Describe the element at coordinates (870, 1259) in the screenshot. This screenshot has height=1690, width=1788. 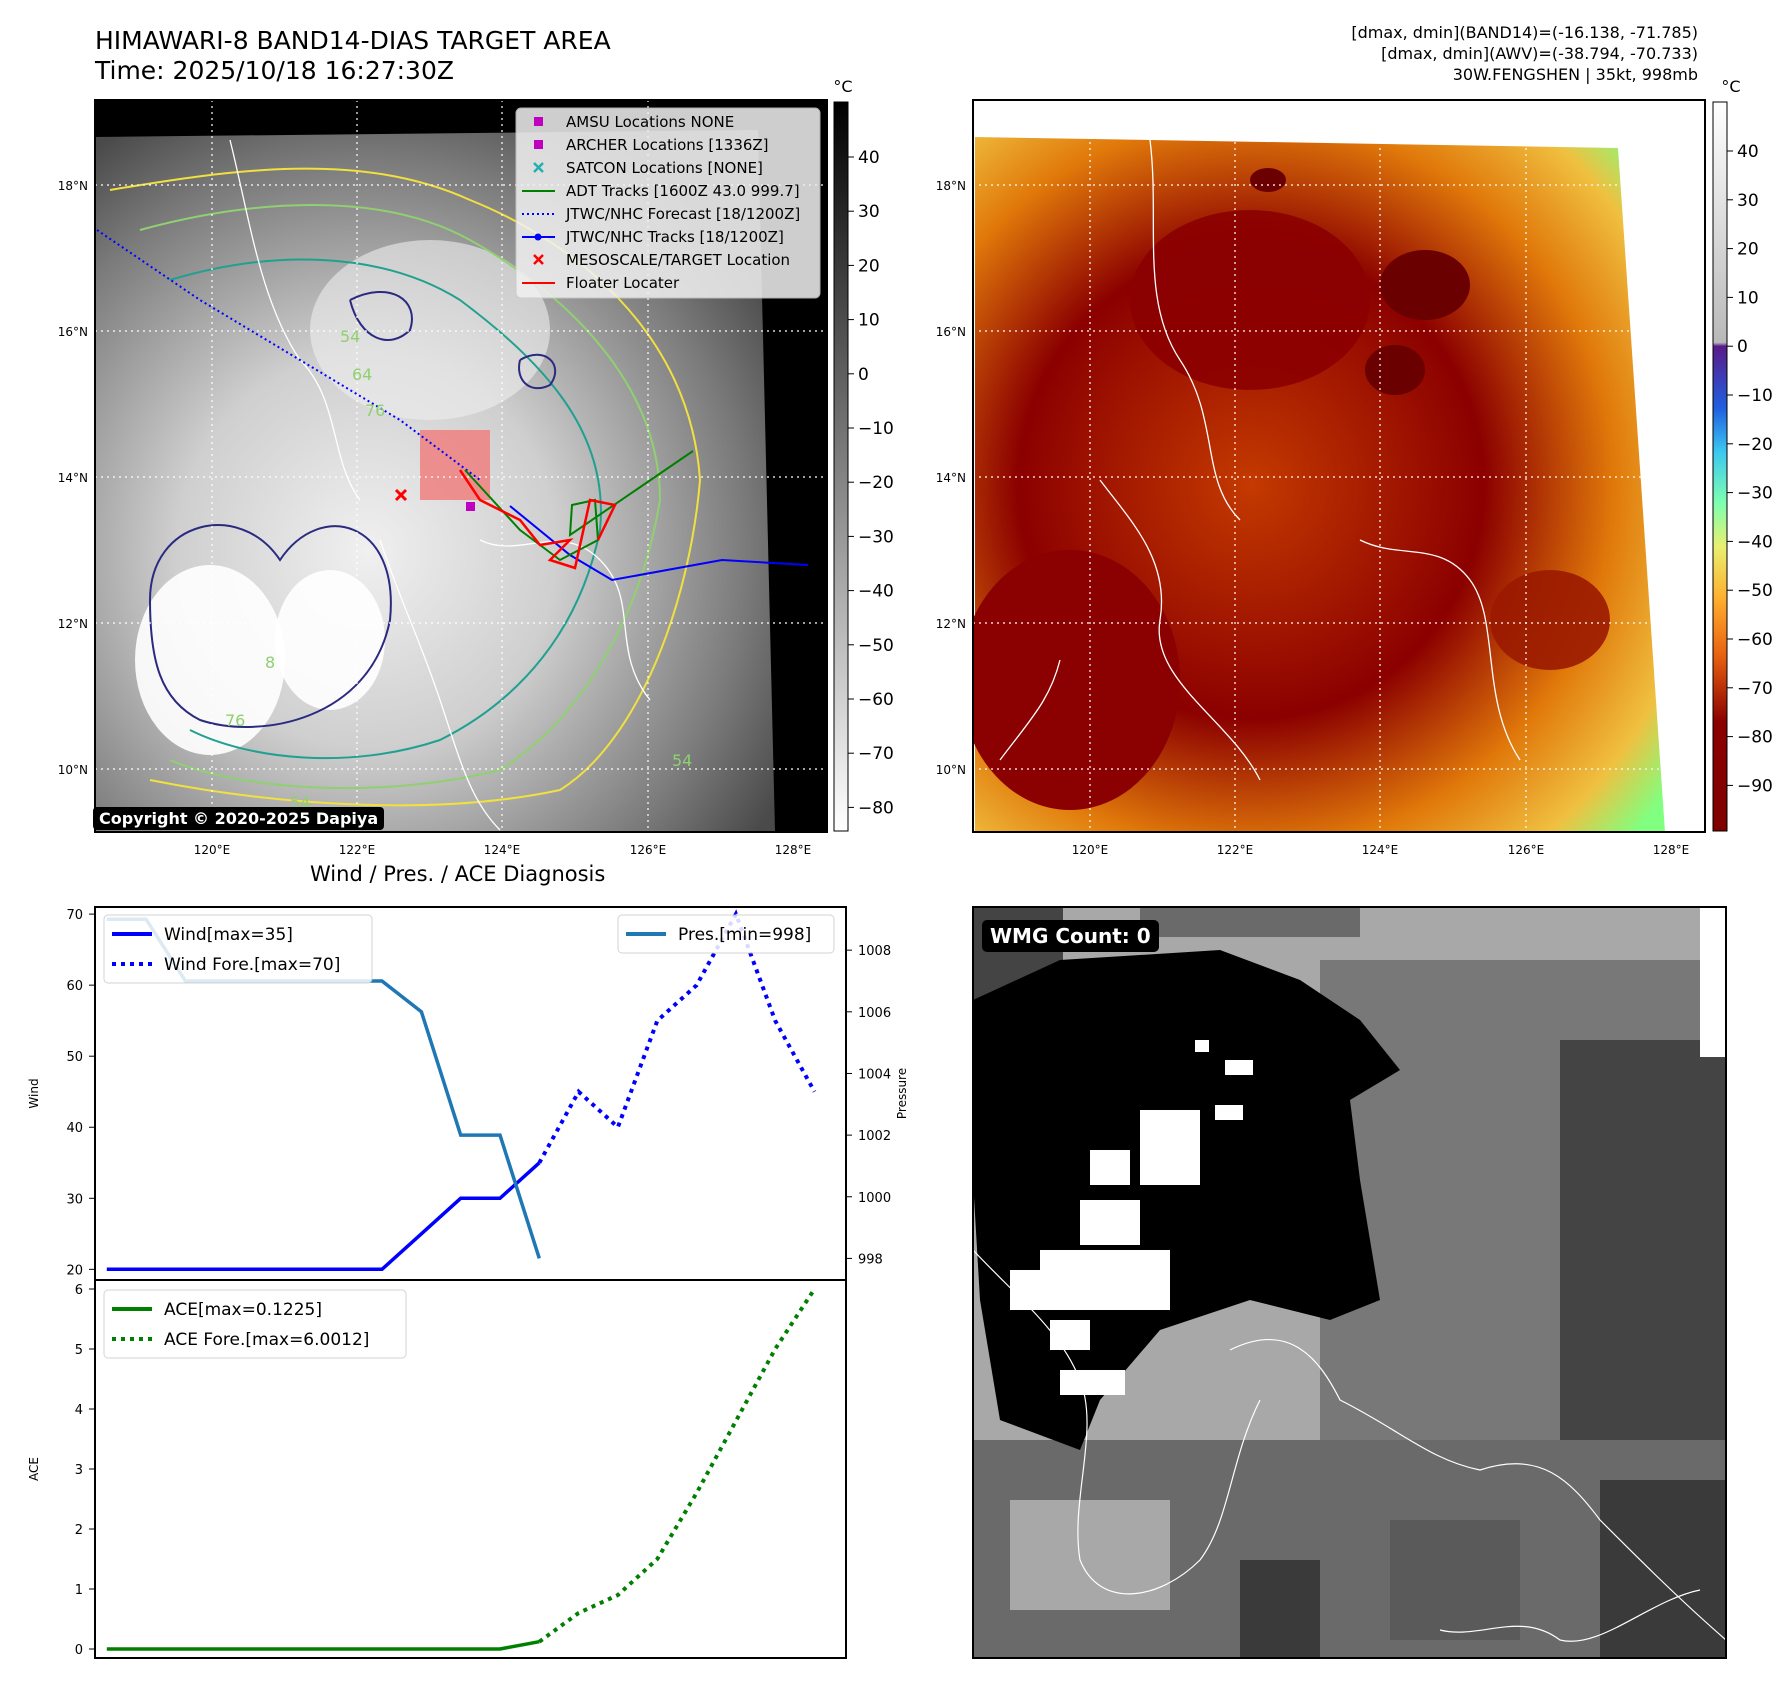
I see `y2-tick-label: 998` at that location.